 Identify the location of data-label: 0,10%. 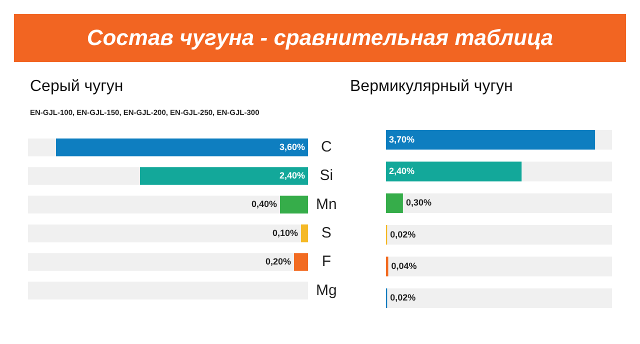
(285, 233).